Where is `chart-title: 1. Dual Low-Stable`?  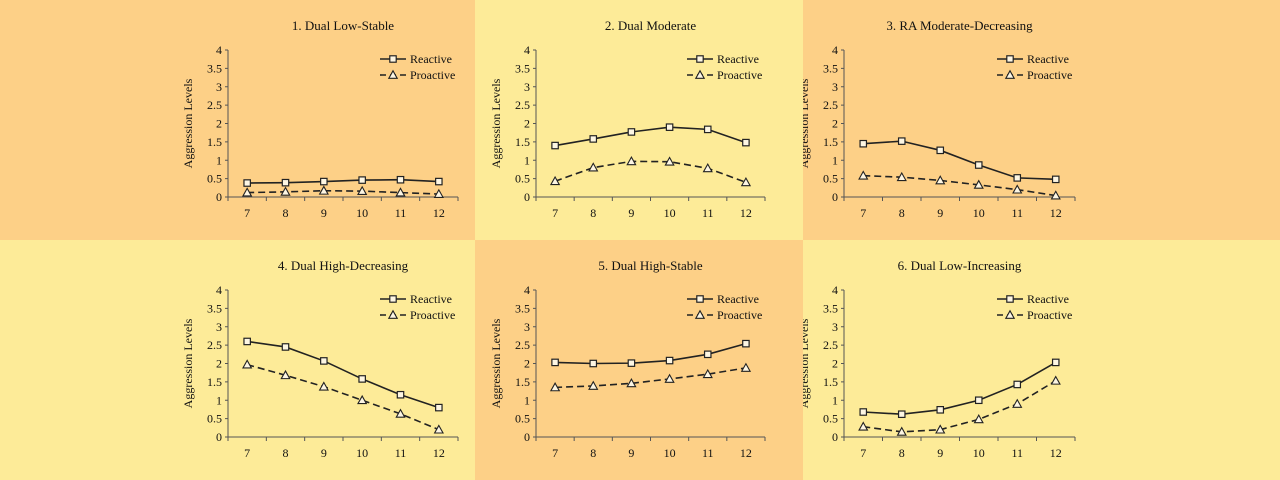
chart-title: 1. Dual Low-Stable is located at coordinates (343, 25).